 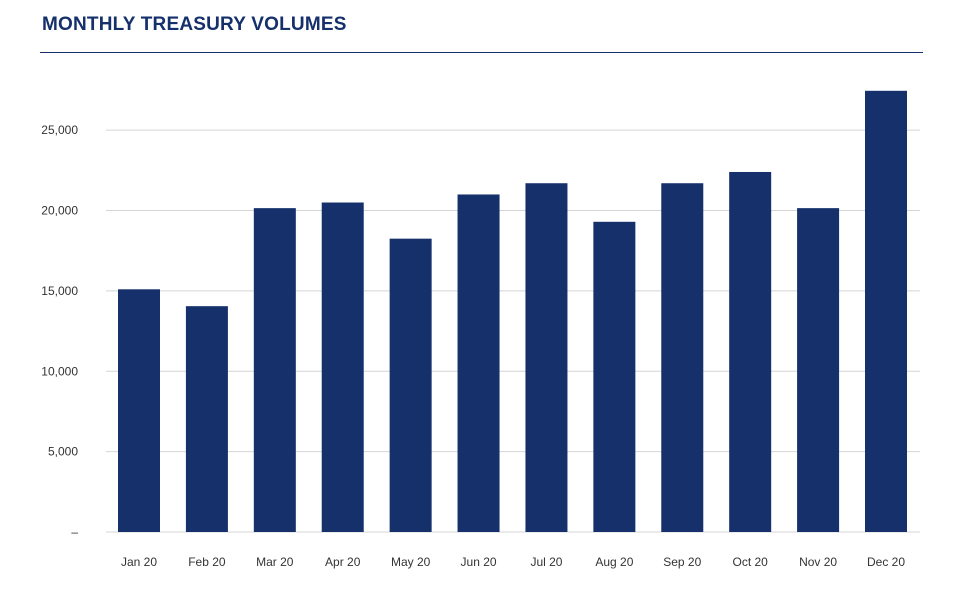 What do you see at coordinates (818, 562) in the screenshot?
I see `x-tick-label: Nov 20` at bounding box center [818, 562].